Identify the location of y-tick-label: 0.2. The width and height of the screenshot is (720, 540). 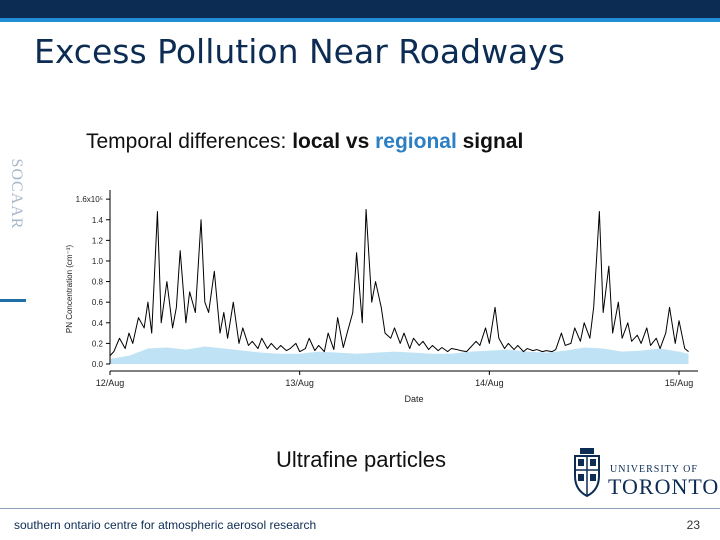
(98, 343).